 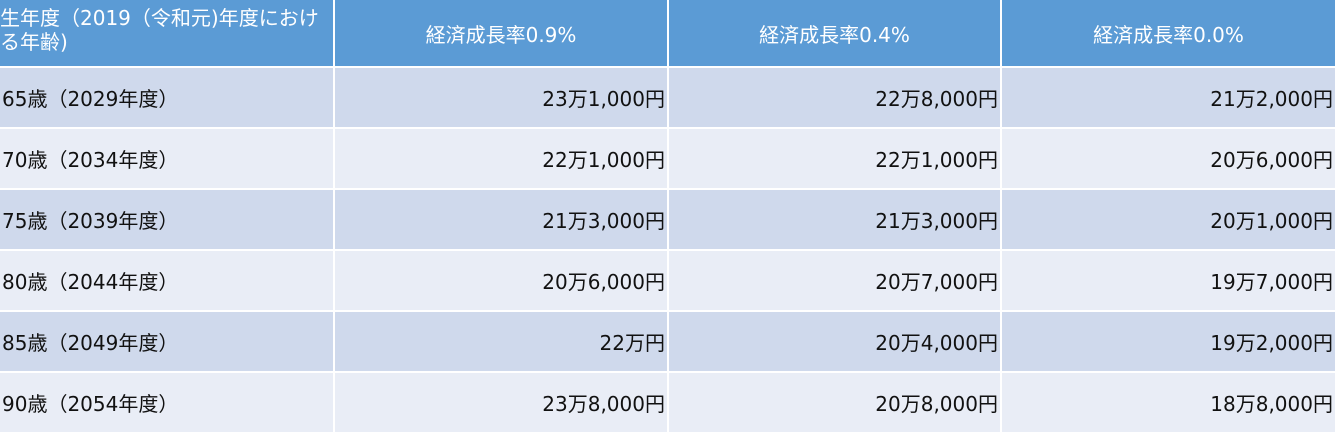 I want to click on header-cell: 経済成長率0.4%, so click(x=834, y=33).